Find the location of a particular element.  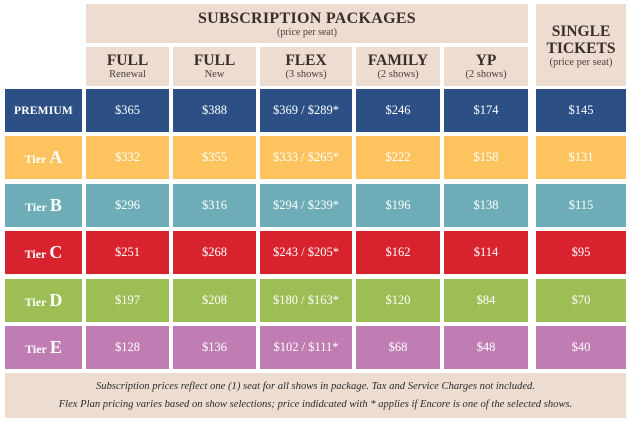

price-value: $208 is located at coordinates (214, 300).